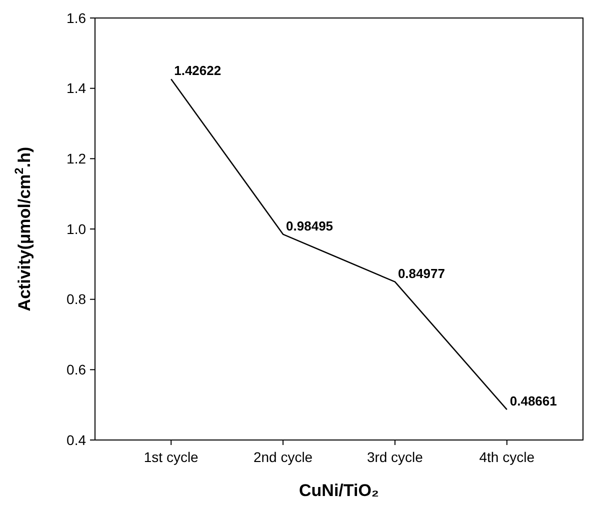 The image size is (593, 510). Describe the element at coordinates (507, 457) in the screenshot. I see `x-tick-label: 4th cycle` at that location.